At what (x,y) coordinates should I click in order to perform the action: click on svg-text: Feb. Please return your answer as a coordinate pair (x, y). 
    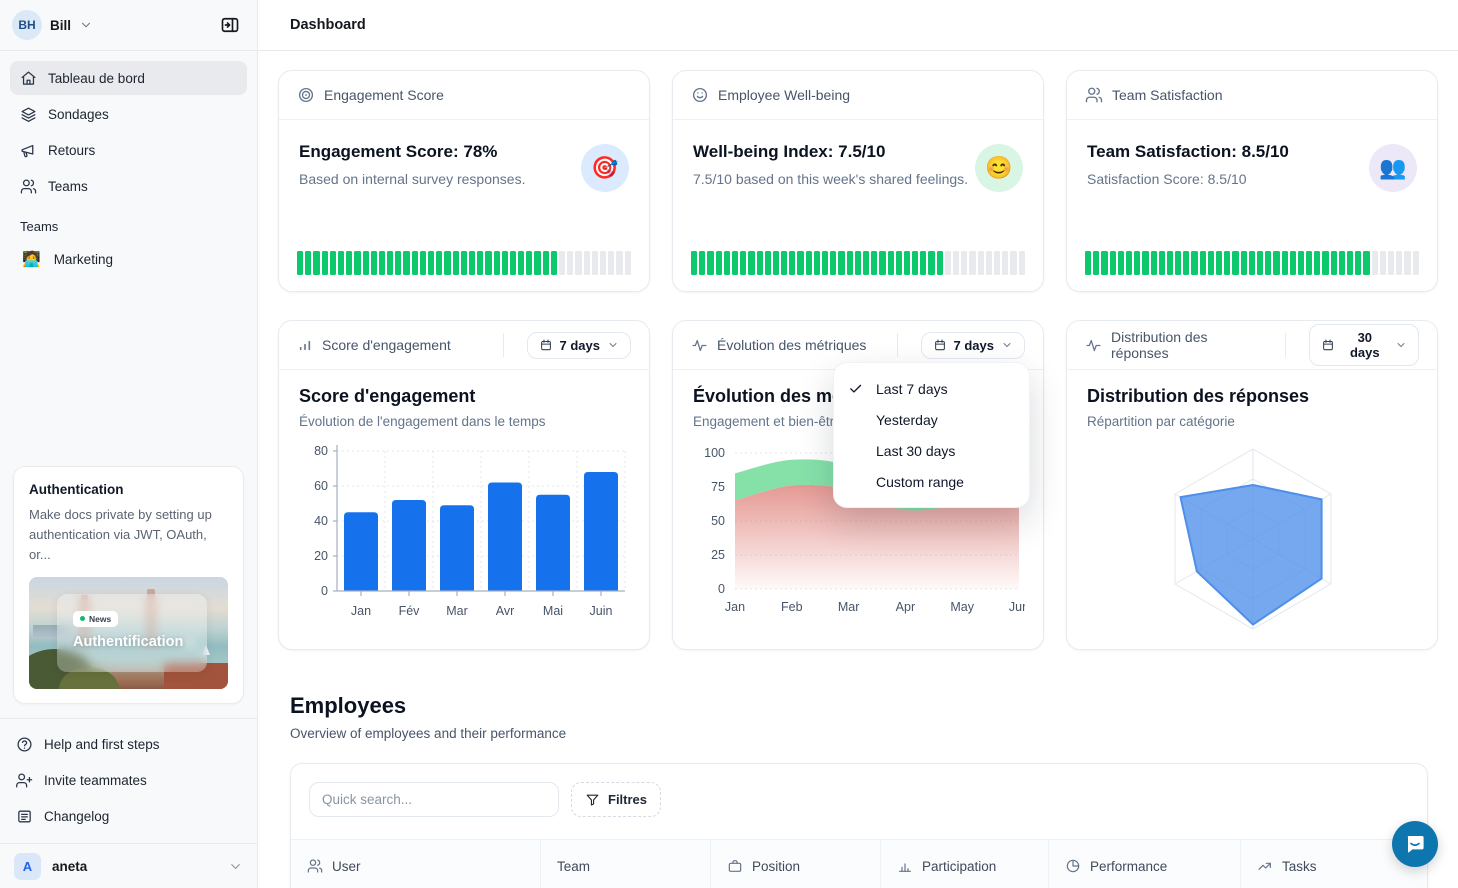
    Looking at the image, I should click on (792, 607).